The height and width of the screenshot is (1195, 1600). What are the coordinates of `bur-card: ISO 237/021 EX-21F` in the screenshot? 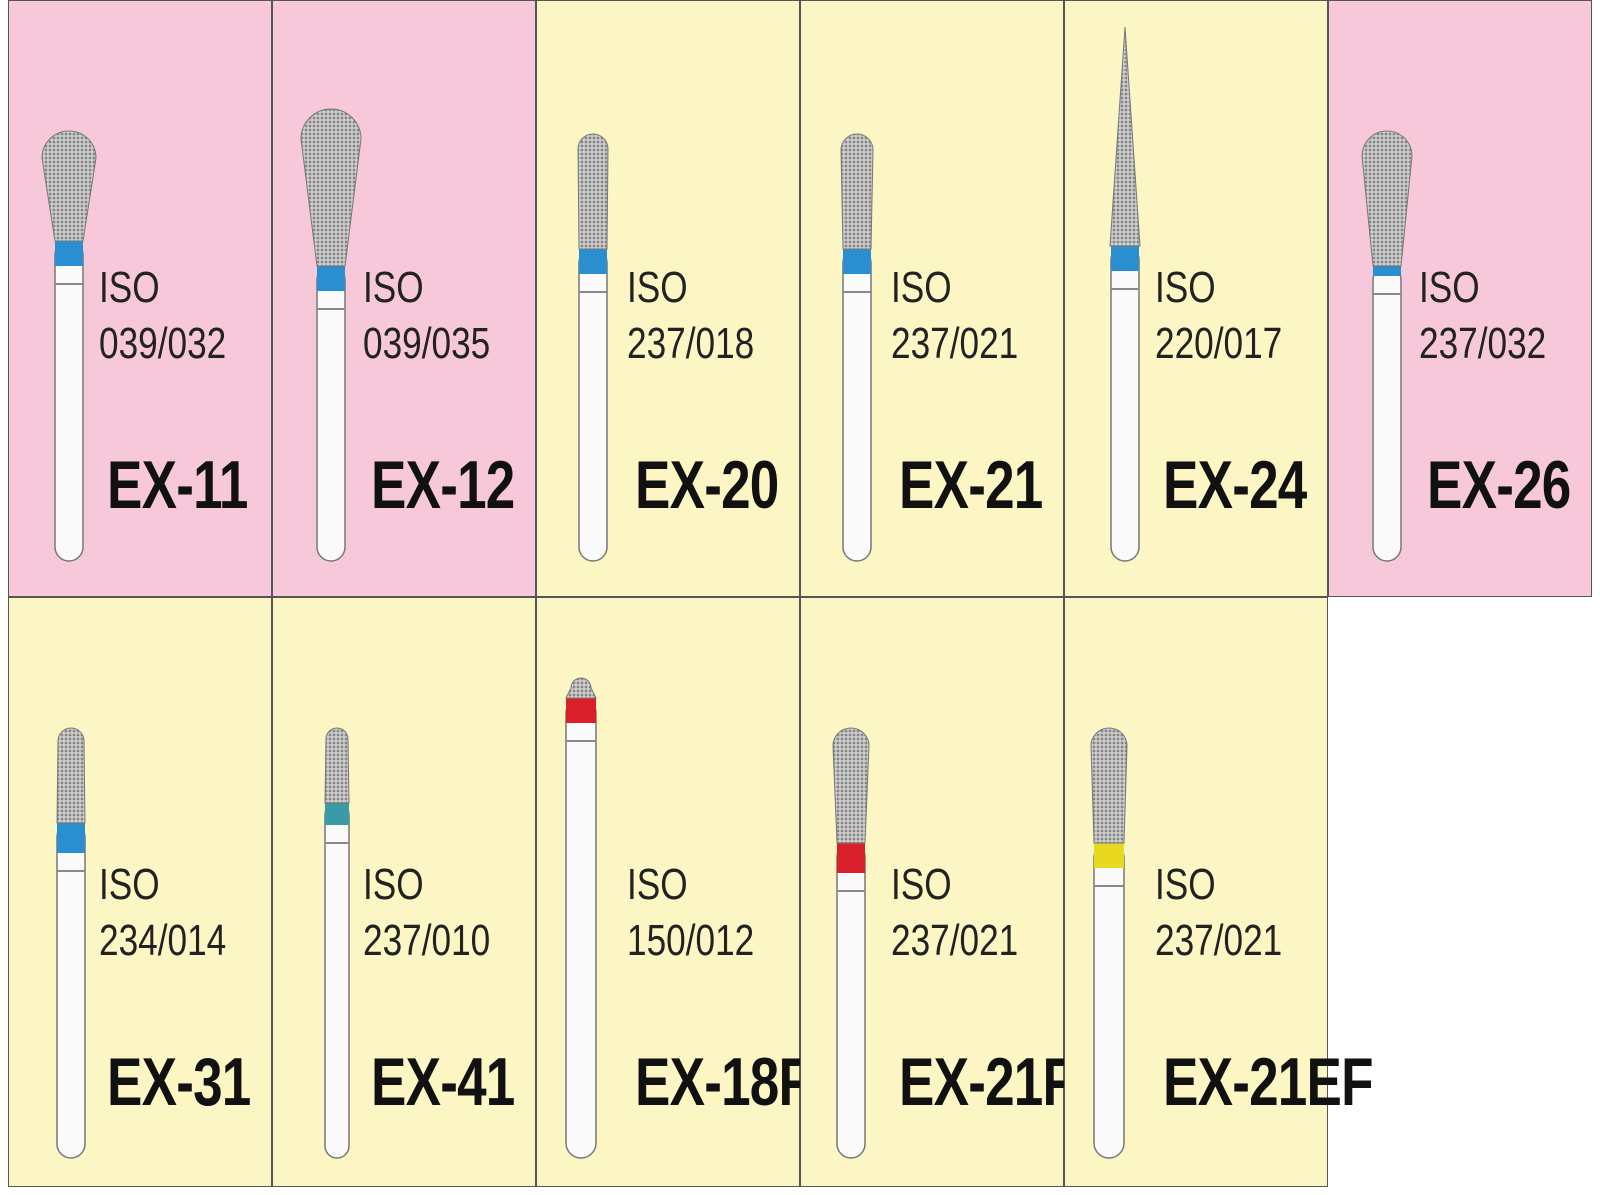 It's located at (937, 892).